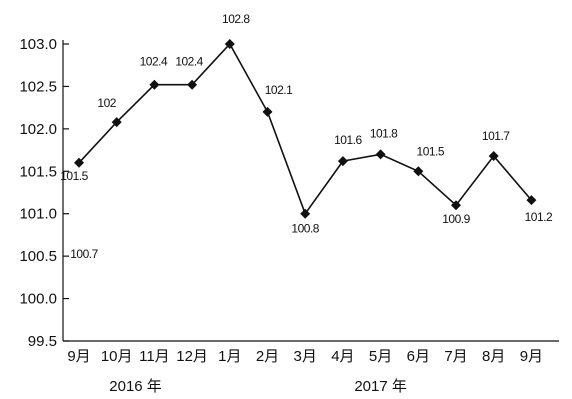 This screenshot has width=572, height=399. What do you see at coordinates (496, 136) in the screenshot?
I see `data-label: 101.7` at bounding box center [496, 136].